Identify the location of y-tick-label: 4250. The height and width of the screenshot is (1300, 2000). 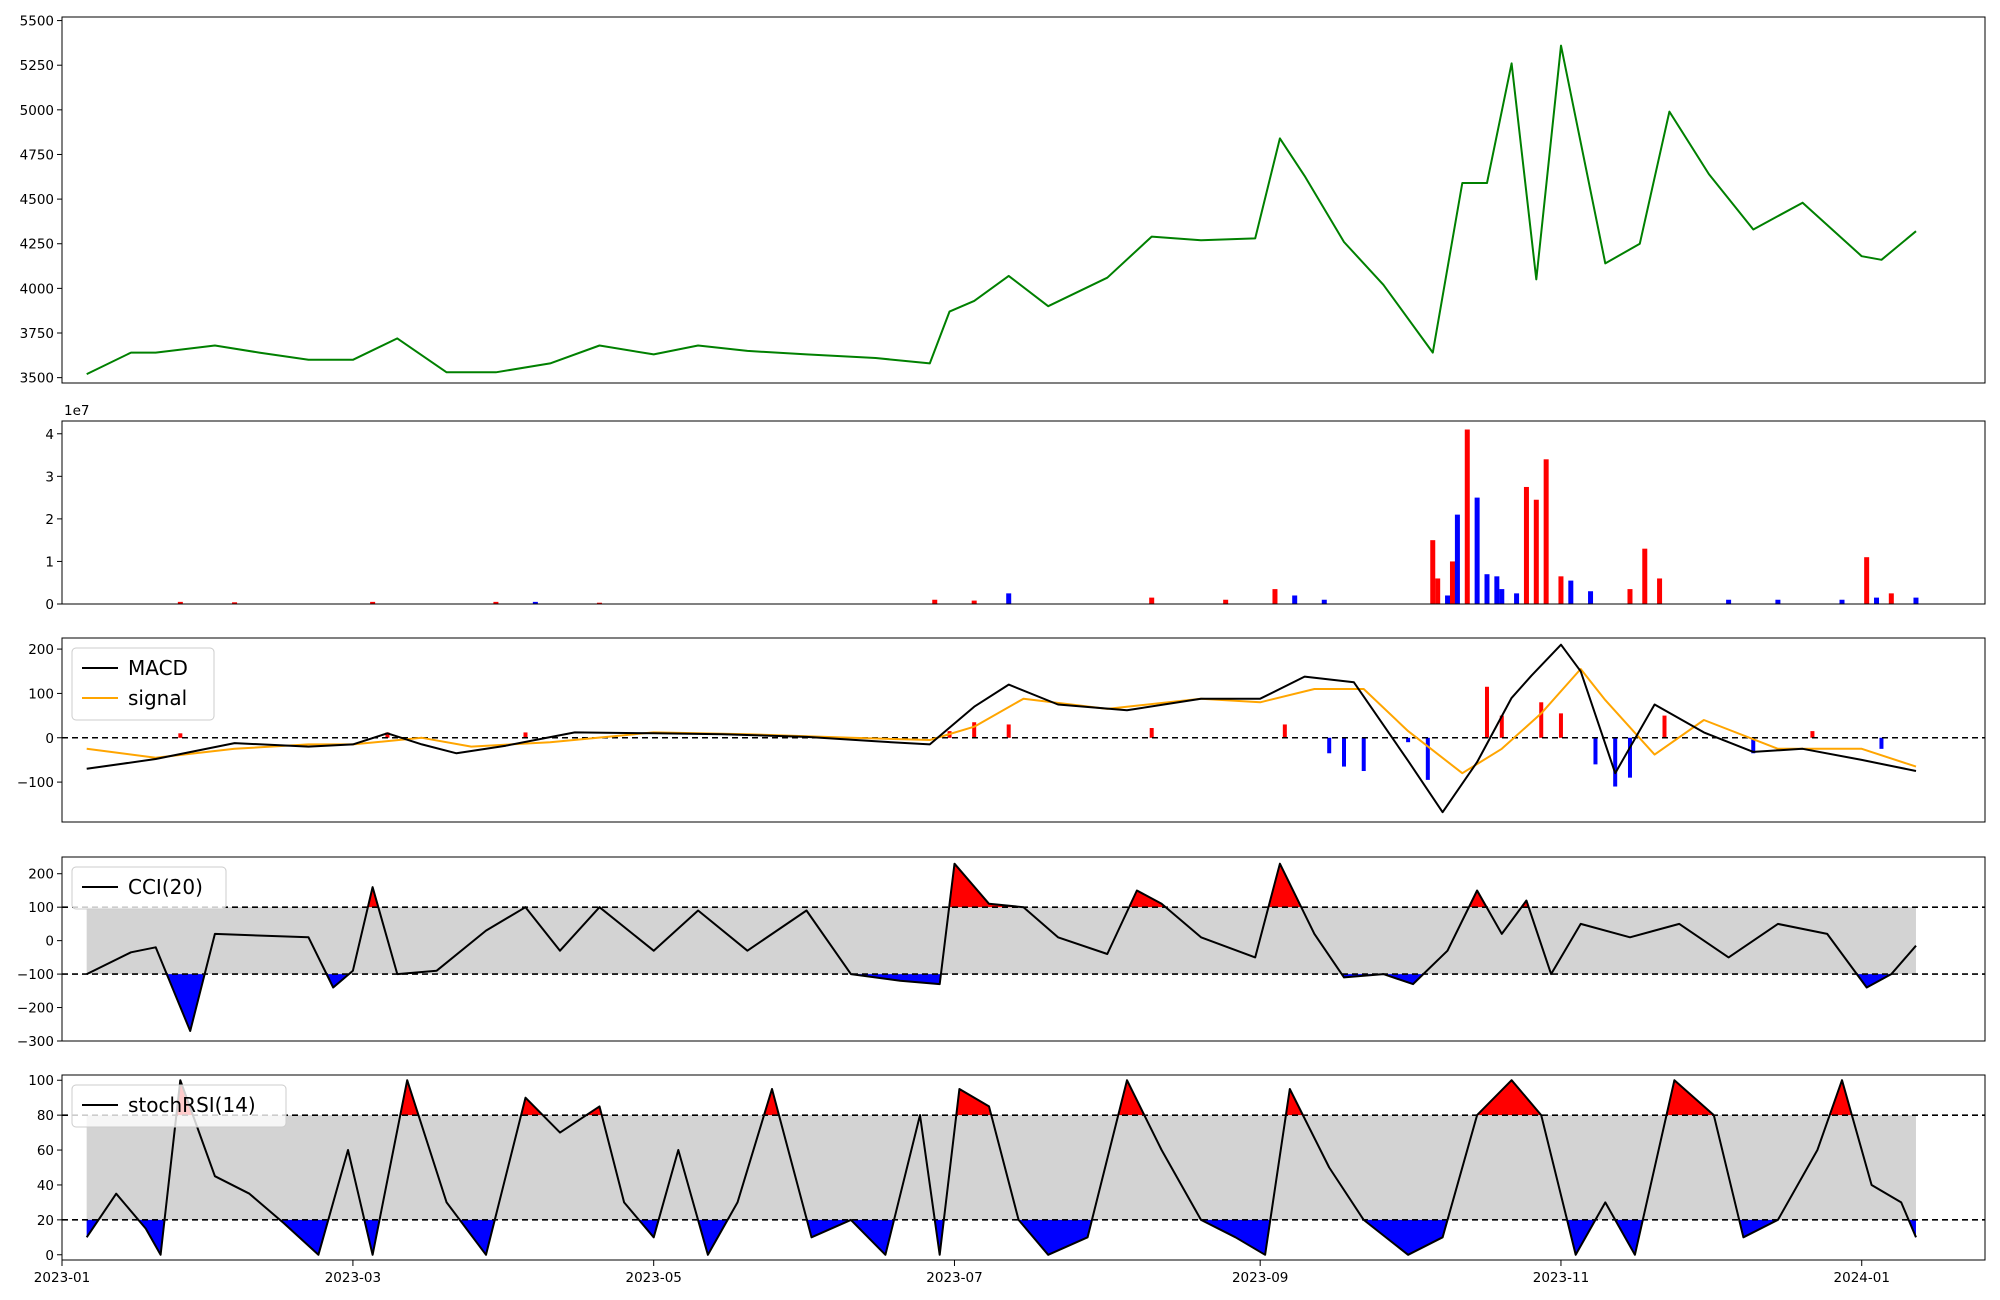
(37, 245).